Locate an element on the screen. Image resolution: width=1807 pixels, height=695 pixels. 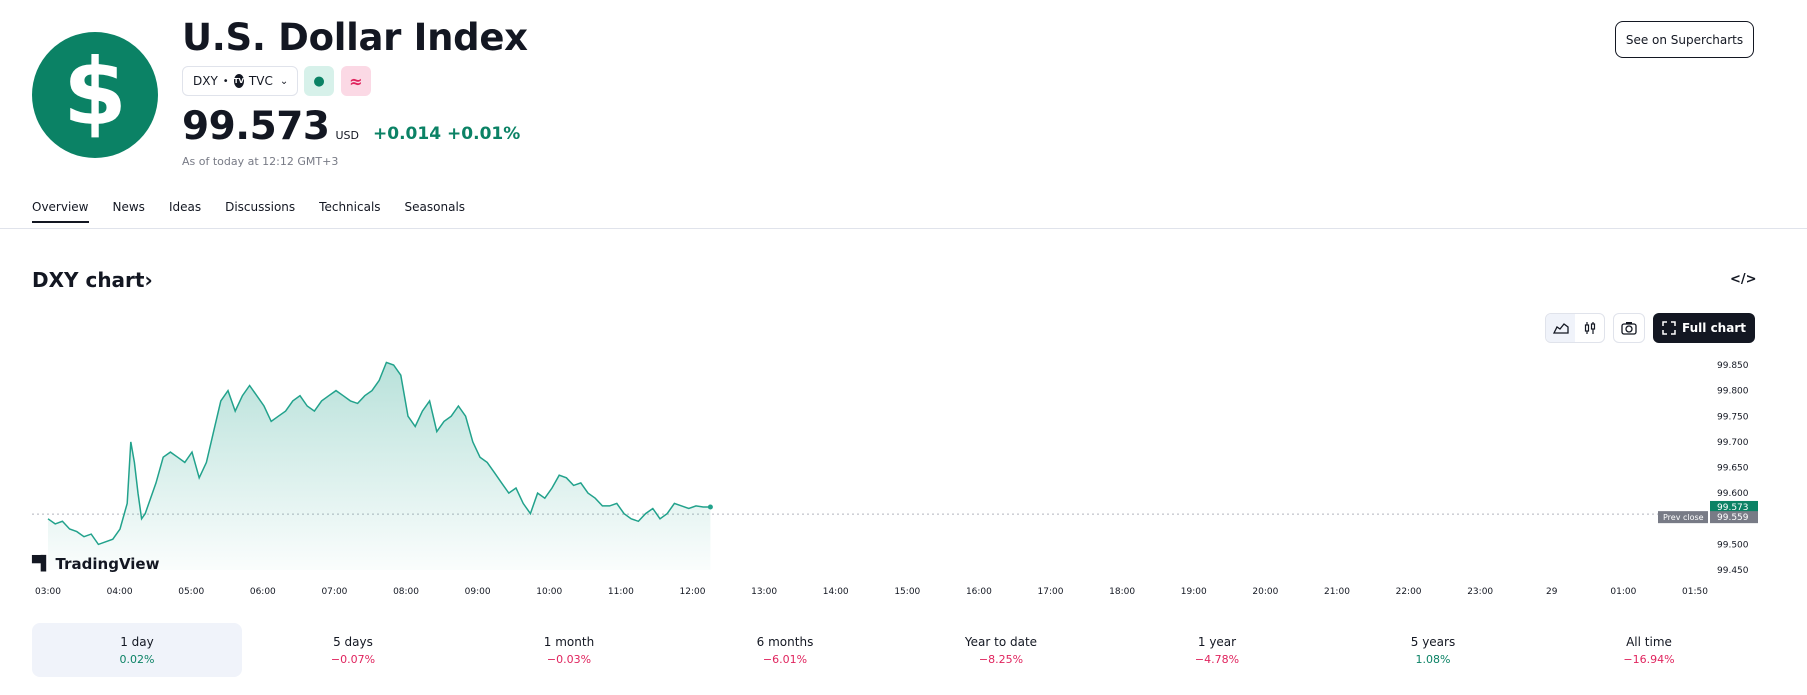
prev-close-label: Prev close is located at coordinates (1683, 517).